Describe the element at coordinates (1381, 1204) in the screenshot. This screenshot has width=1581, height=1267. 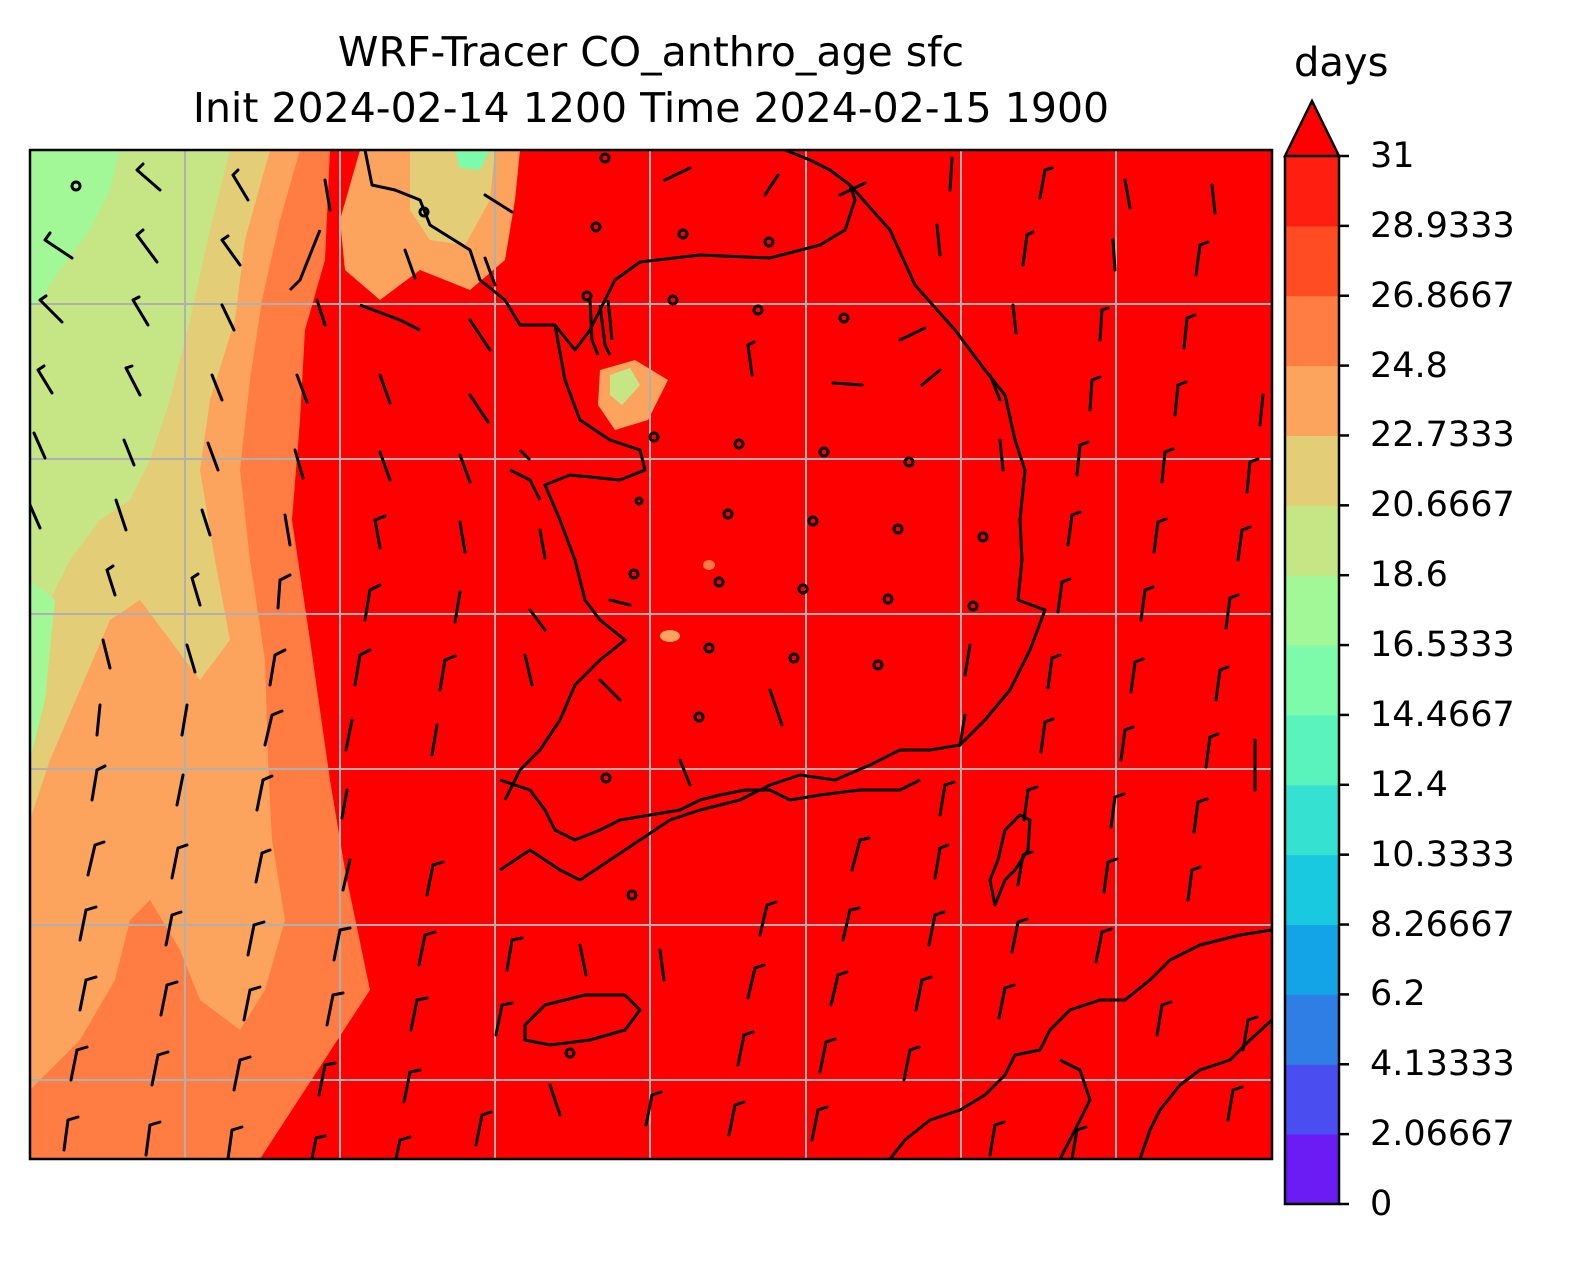
I see `colorbar-tick-label: 0` at that location.